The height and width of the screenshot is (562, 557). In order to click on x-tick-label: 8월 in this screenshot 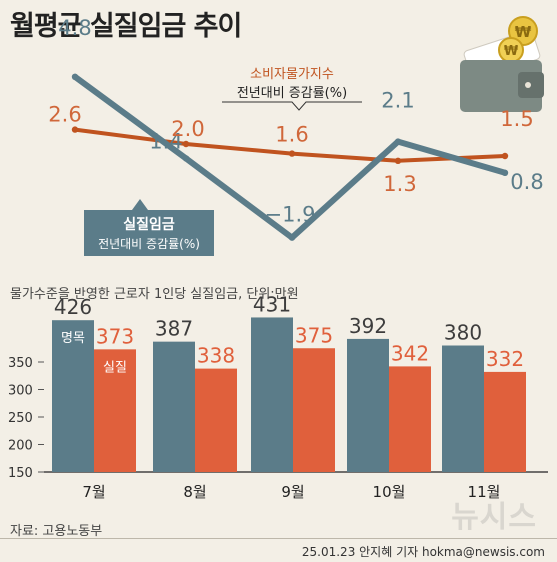, I will do `click(194, 492)`.